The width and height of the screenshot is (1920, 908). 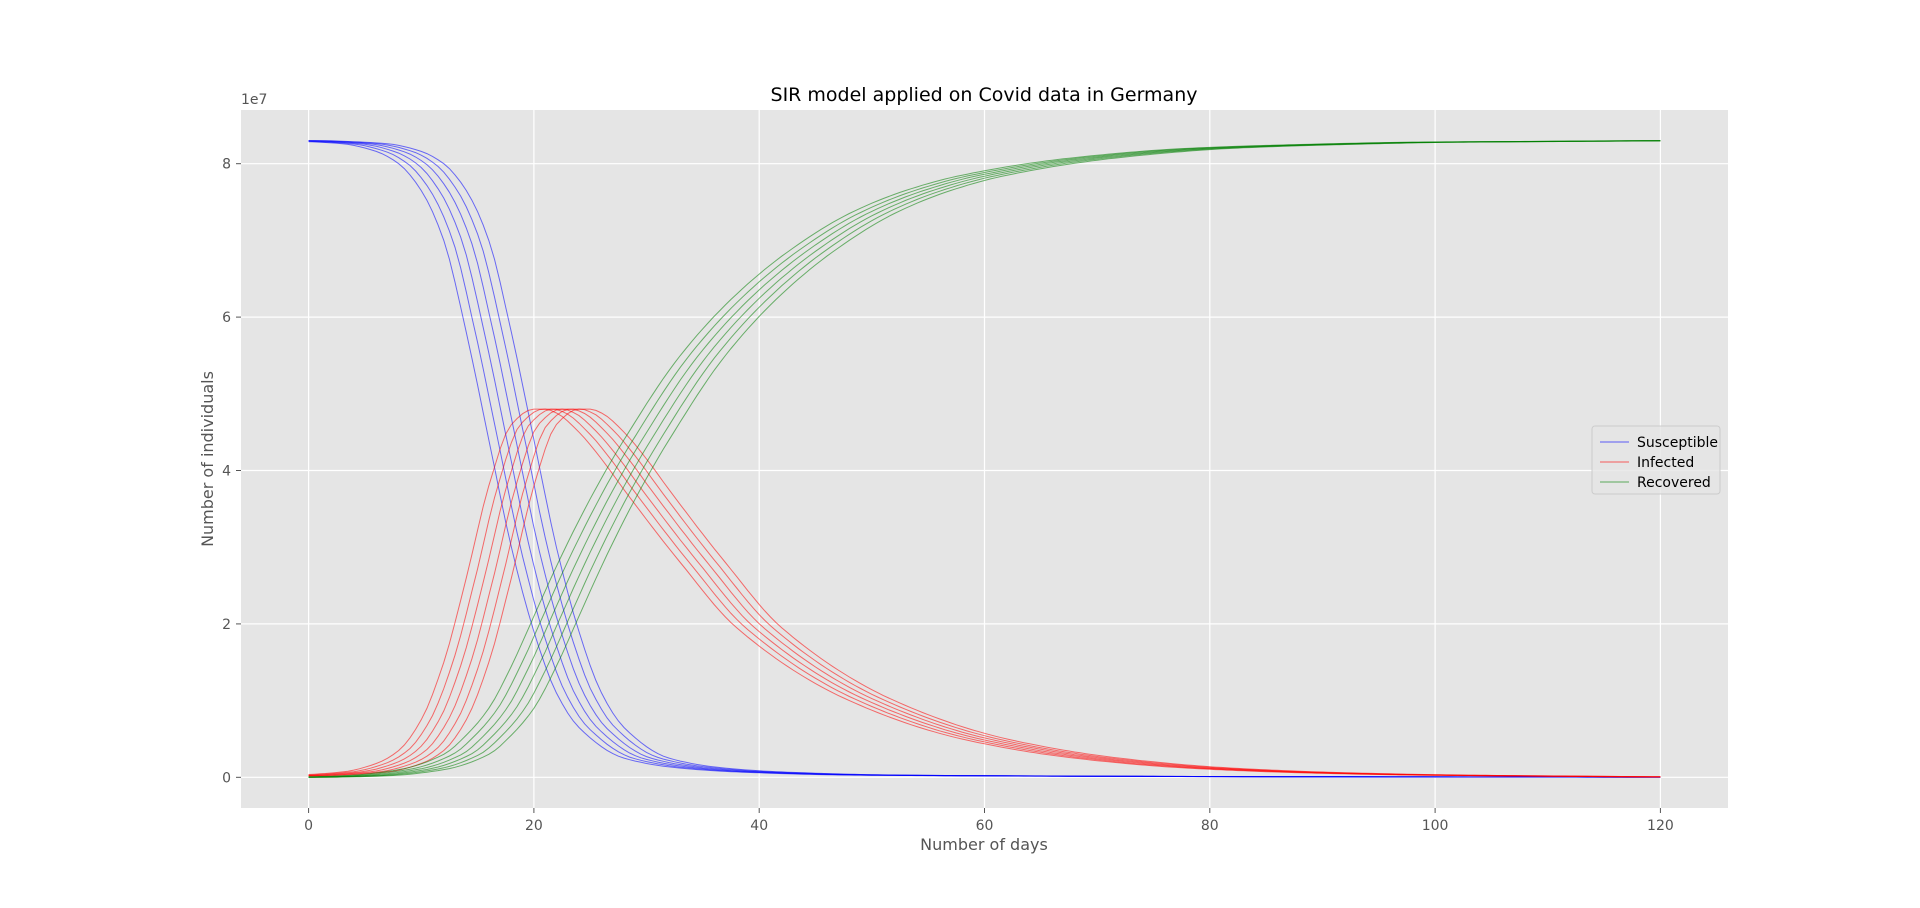 I want to click on x-tick-label: 0, so click(x=308, y=826).